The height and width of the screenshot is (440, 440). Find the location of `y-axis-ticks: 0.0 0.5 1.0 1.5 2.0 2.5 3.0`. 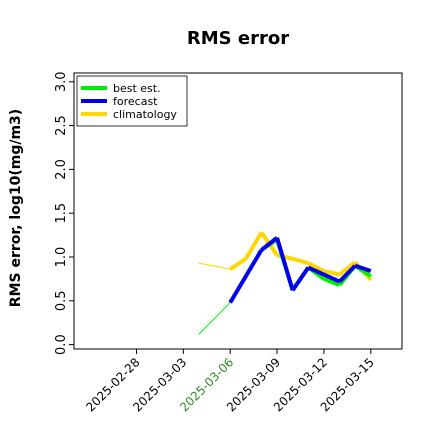

y-axis-ticks: 0.0 0.5 1.0 1.5 2.0 2.5 3.0 is located at coordinates (64, 213).